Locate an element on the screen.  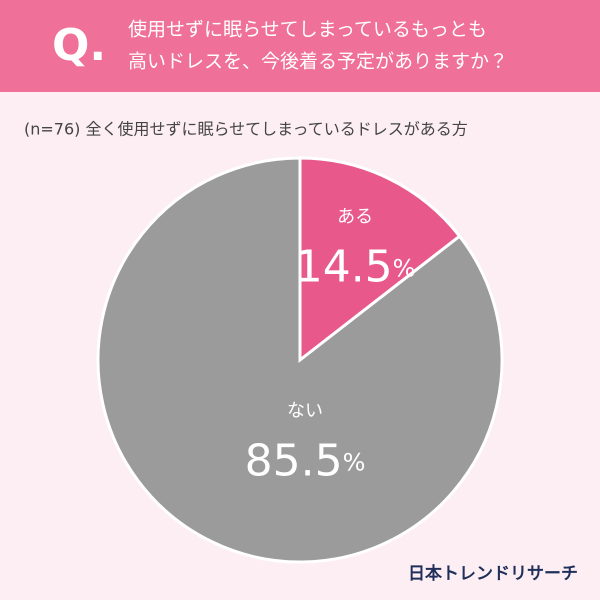
category-label: ない is located at coordinates (305, 411).